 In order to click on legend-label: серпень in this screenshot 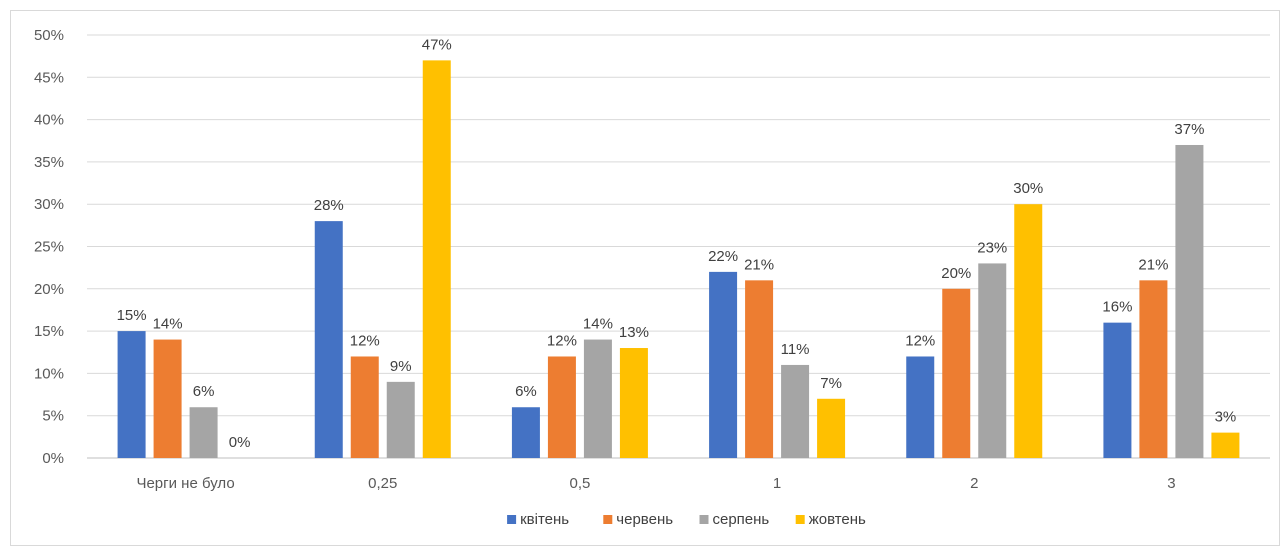, I will do `click(741, 519)`.